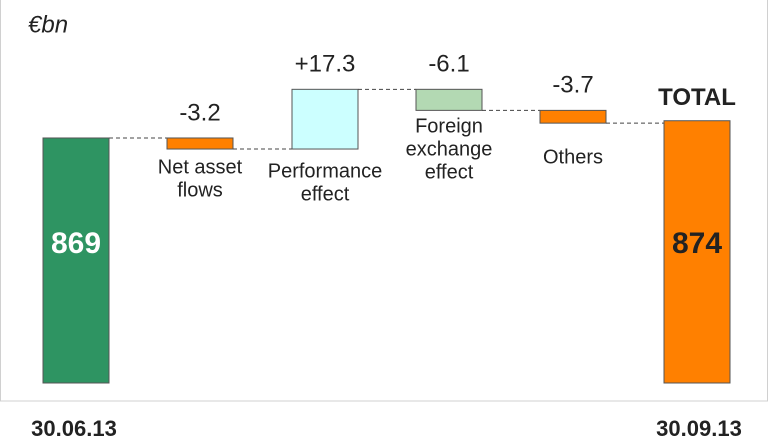 The width and height of the screenshot is (769, 447). I want to click on category-label: Foreign, so click(449, 126).